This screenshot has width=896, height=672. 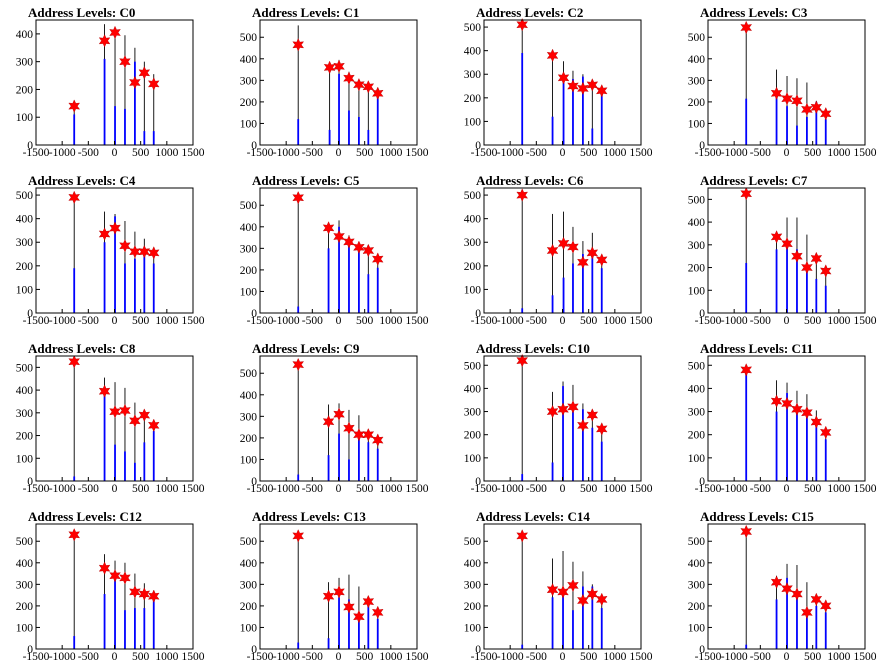 What do you see at coordinates (757, 348) in the screenshot?
I see `chart-title: Address Levels: C11` at bounding box center [757, 348].